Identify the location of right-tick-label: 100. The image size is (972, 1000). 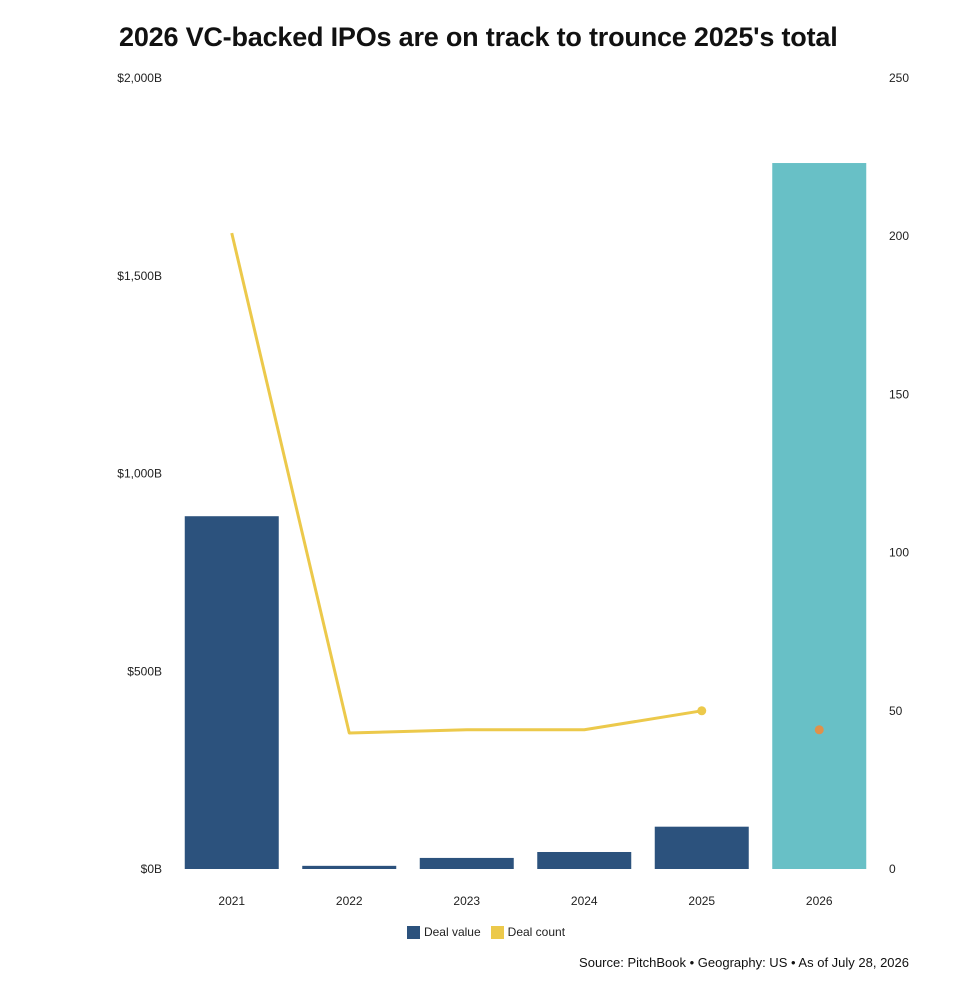
(899, 553).